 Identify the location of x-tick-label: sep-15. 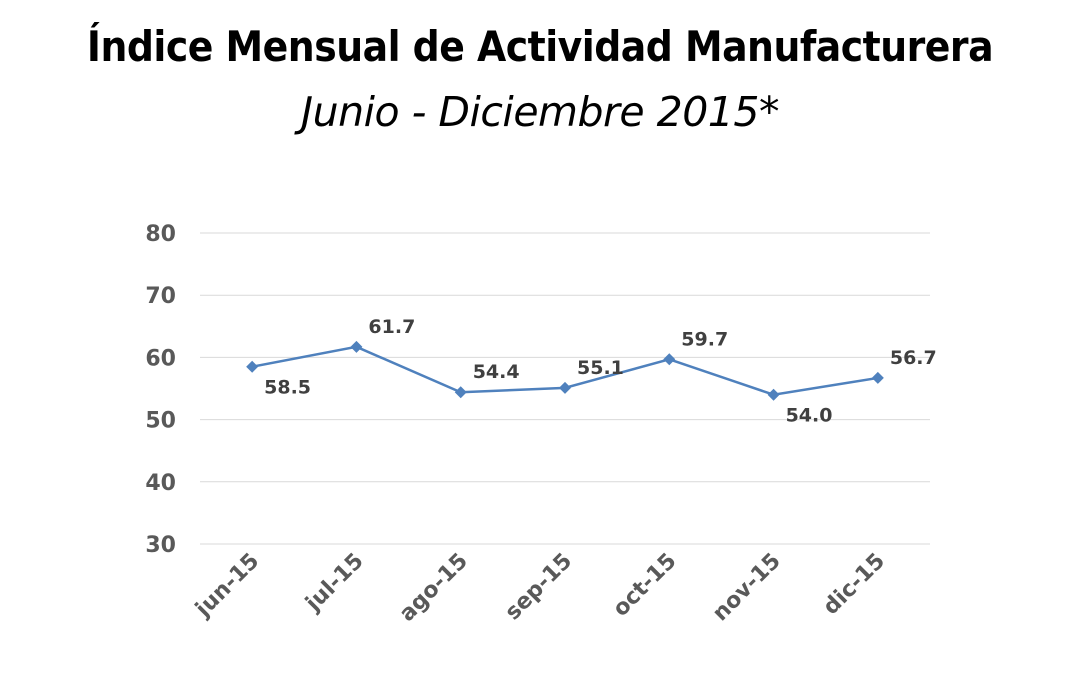
(539, 587).